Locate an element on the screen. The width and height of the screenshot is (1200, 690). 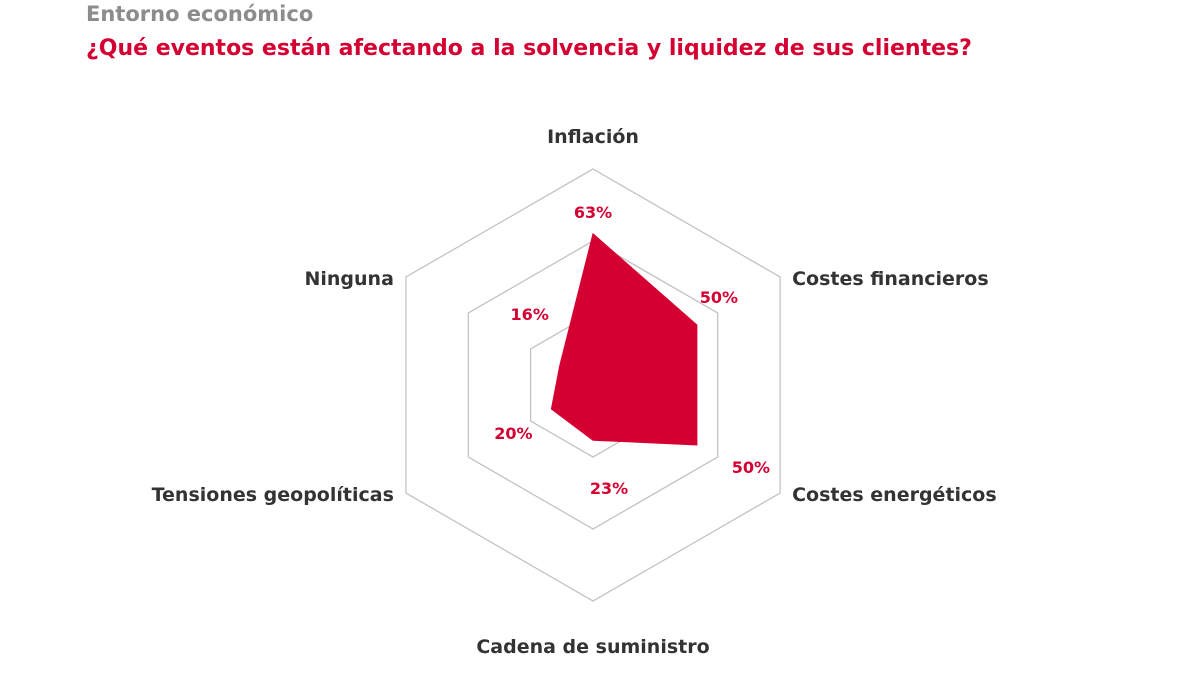
radar-series-area is located at coordinates (624, 339).